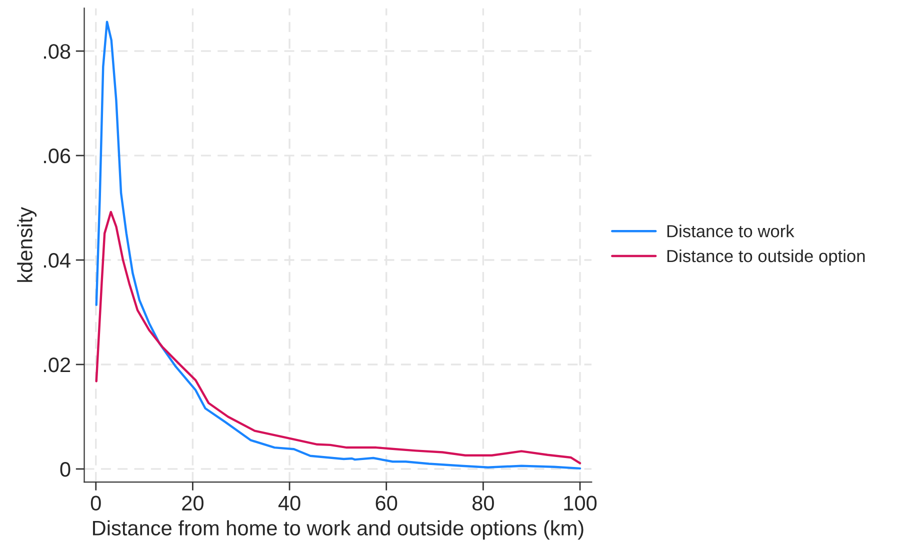 This screenshot has width=906, height=549. Describe the element at coordinates (193, 503) in the screenshot. I see `x-tick-label: 20` at that location.